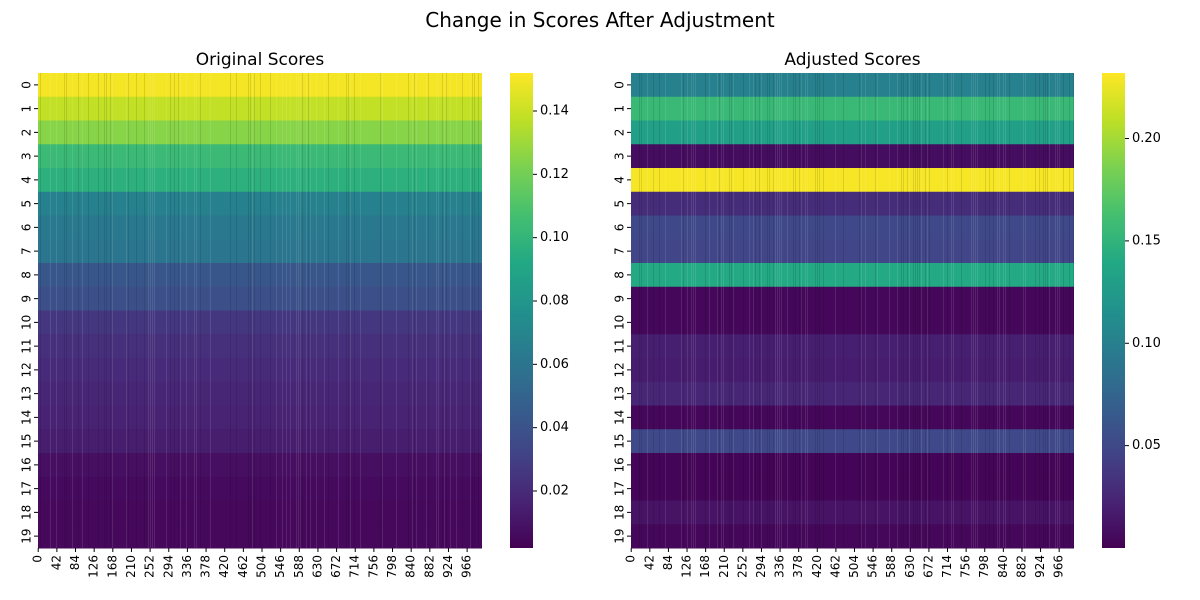 Image resolution: width=1200 pixels, height=600 pixels. Describe the element at coordinates (620, 535) in the screenshot. I see `y-tick-label: 19` at that location.